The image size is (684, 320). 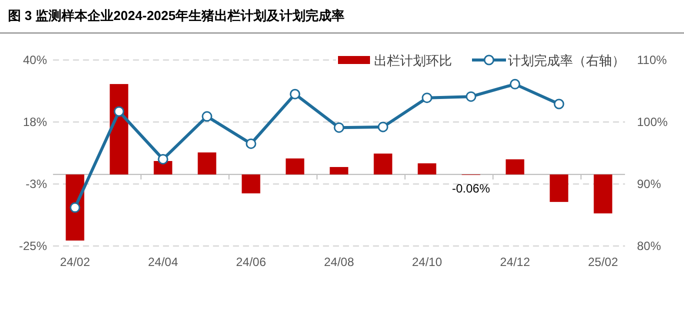 What do you see at coordinates (427, 262) in the screenshot?
I see `x-tick-label: 24/10` at bounding box center [427, 262].